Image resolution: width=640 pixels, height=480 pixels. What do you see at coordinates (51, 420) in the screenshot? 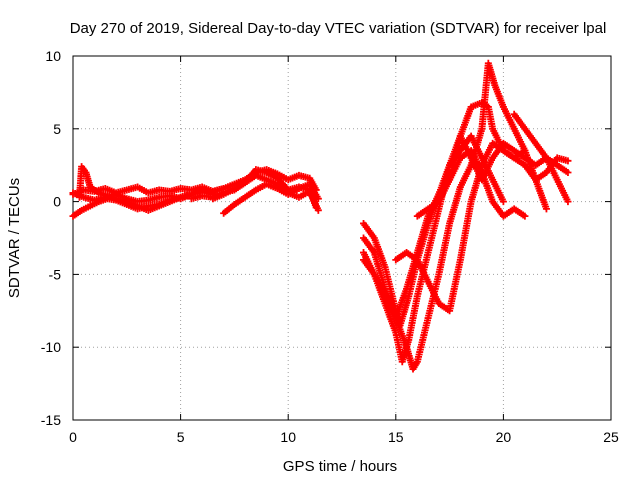
I see `y-tick-label: -15` at bounding box center [51, 420].